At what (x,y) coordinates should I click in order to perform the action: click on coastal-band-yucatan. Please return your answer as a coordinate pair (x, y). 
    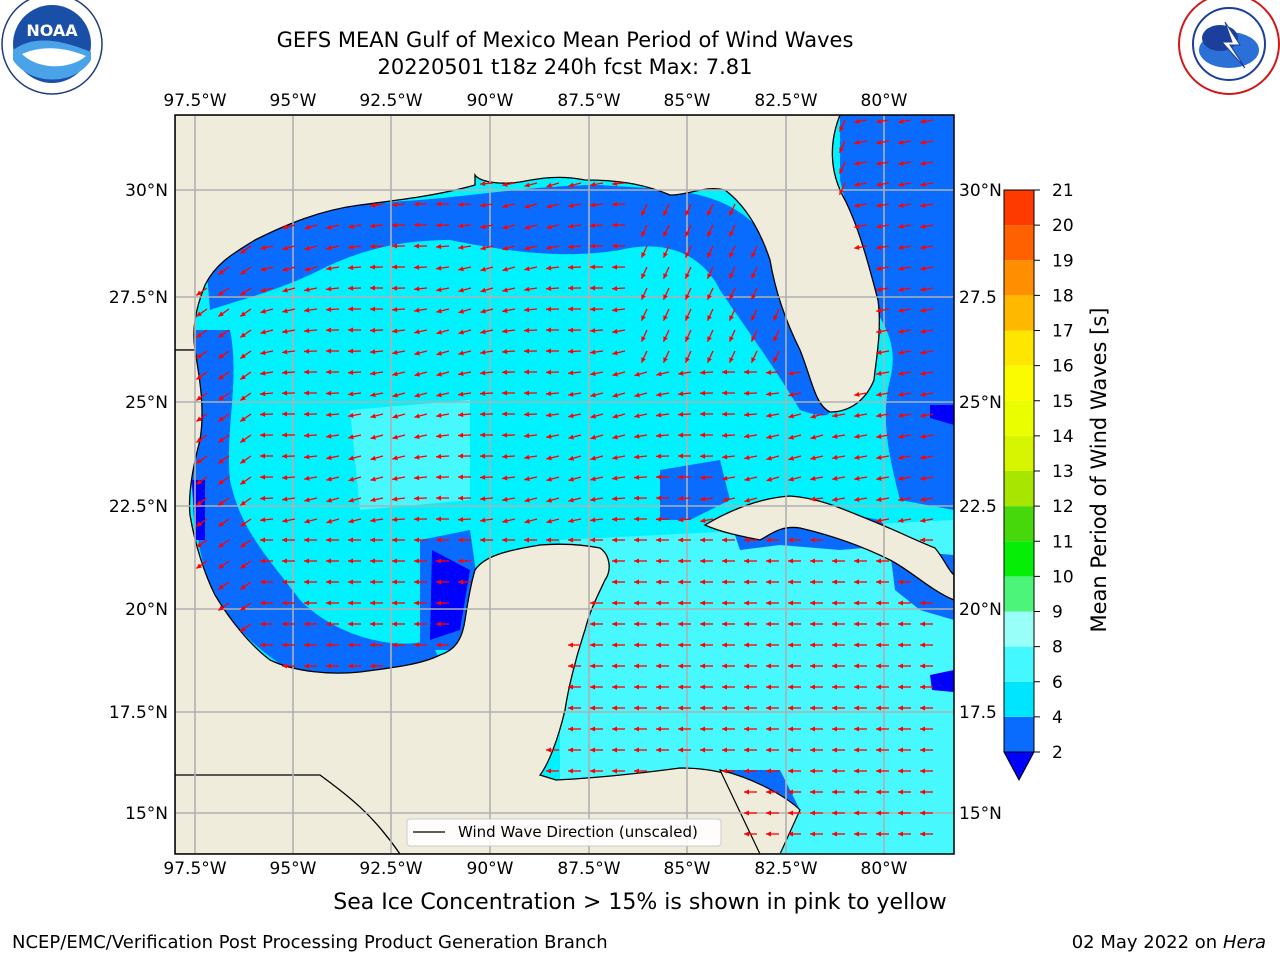
    Looking at the image, I should click on (695, 490).